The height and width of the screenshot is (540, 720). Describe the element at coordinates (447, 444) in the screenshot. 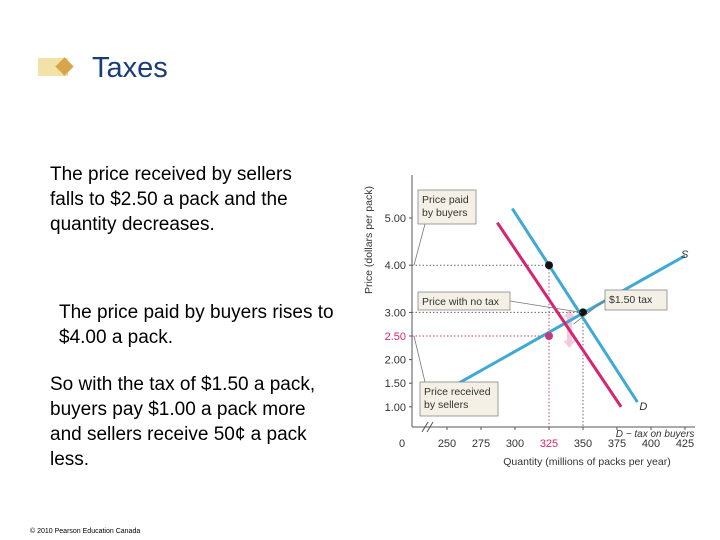

I see `x-tick-label: 250` at that location.